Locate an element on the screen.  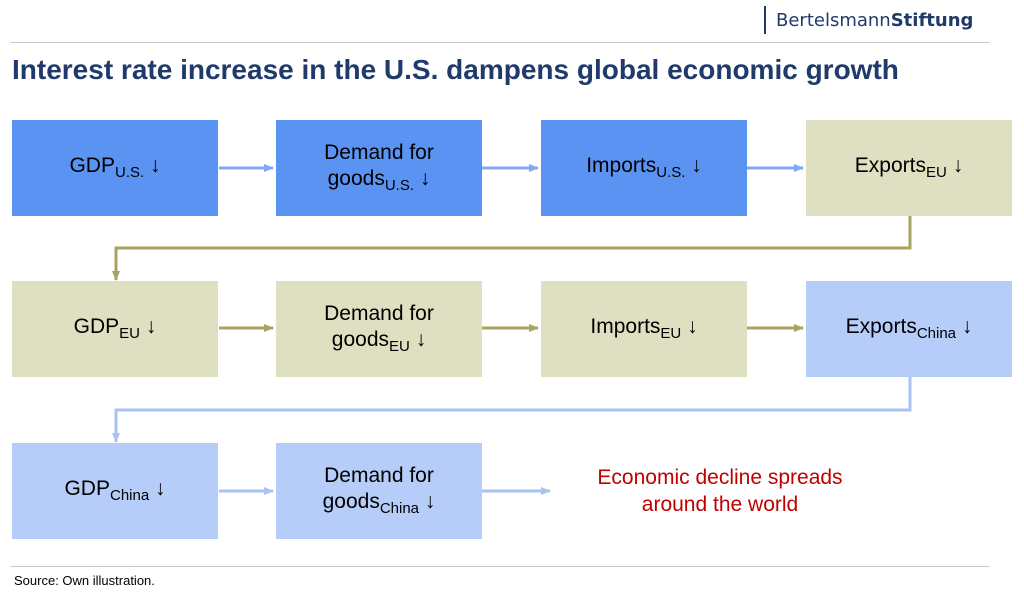
box-demand-china: Demand for goodsChina ↓ is located at coordinates (379, 491).